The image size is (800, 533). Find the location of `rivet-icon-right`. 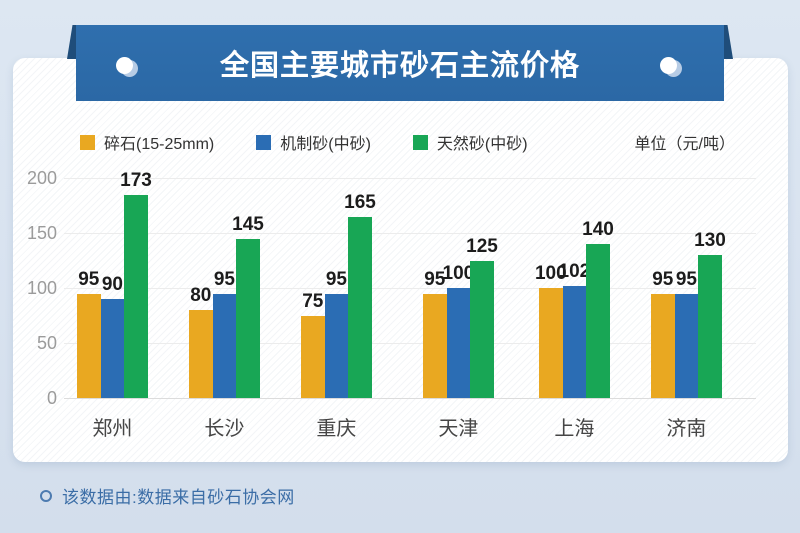

rivet-icon-right is located at coordinates (668, 65).